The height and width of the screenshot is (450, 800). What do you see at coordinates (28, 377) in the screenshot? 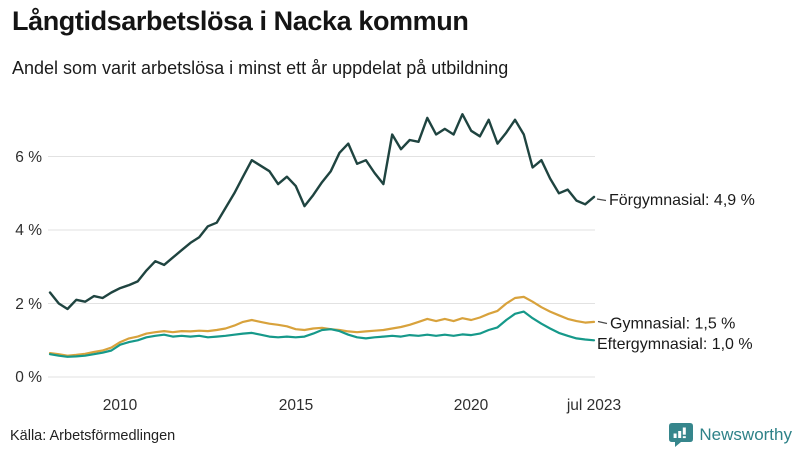
I see `y-tick-label: 0 %` at bounding box center [28, 377].